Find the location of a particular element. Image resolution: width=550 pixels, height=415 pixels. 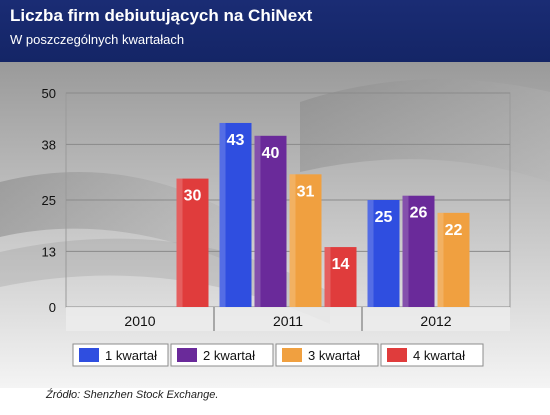

bar-group: 30 is located at coordinates (192, 242).